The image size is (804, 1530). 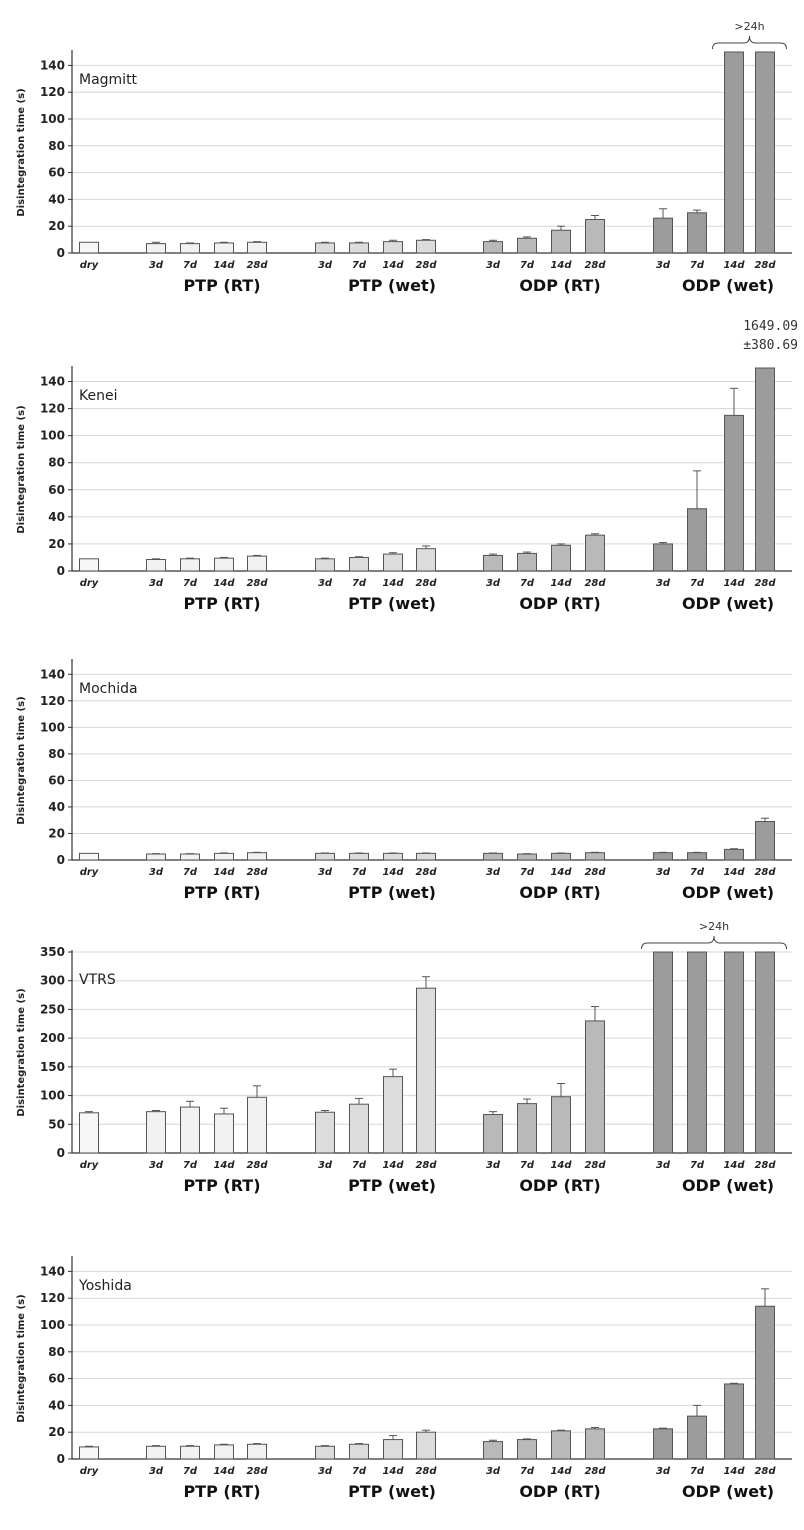 What do you see at coordinates (224, 856) in the screenshot?
I see `bar-ptp-rt-14d` at bounding box center [224, 856].